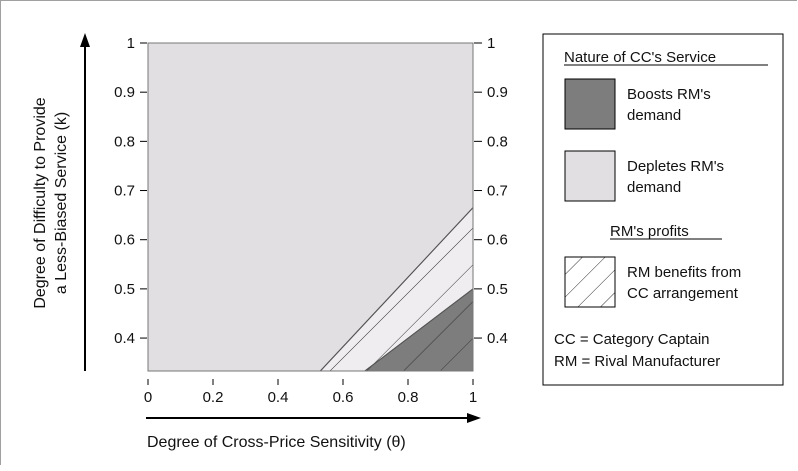 The image size is (798, 471). Describe the element at coordinates (85, 40) in the screenshot. I see `y-axis-arrowhead` at that location.